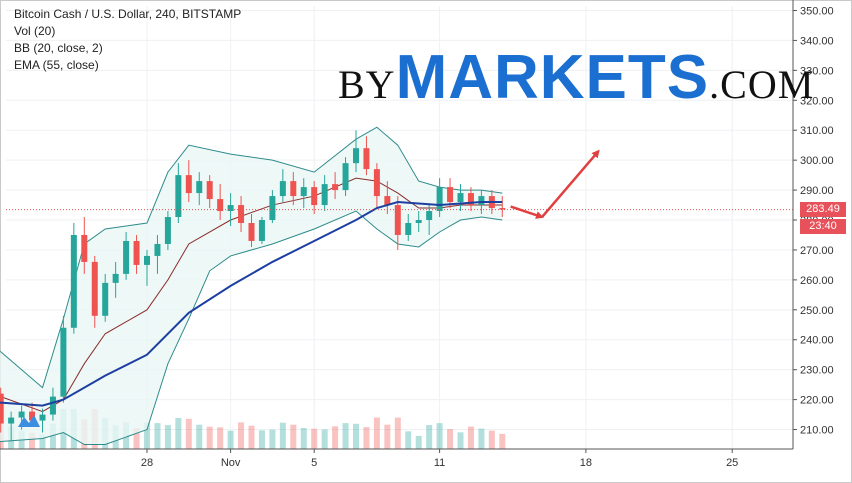 The image size is (852, 483). What do you see at coordinates (56, 65) in the screenshot?
I see `ema-indicator-label: EMA (55, close)` at bounding box center [56, 65].